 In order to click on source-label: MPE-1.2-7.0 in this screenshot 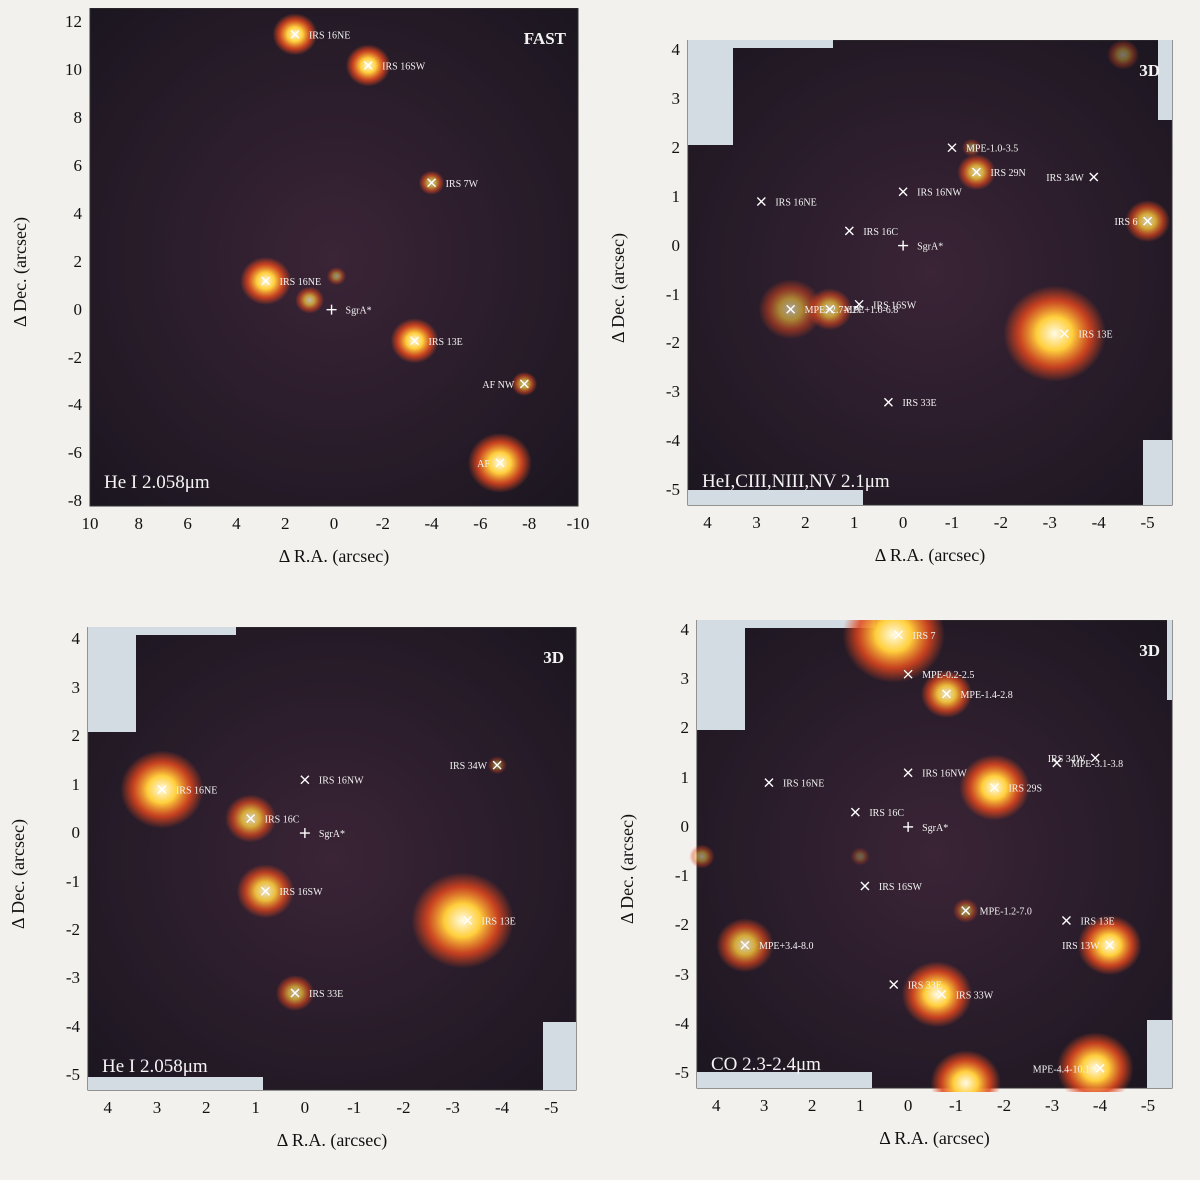, I will do `click(1006, 912)`.